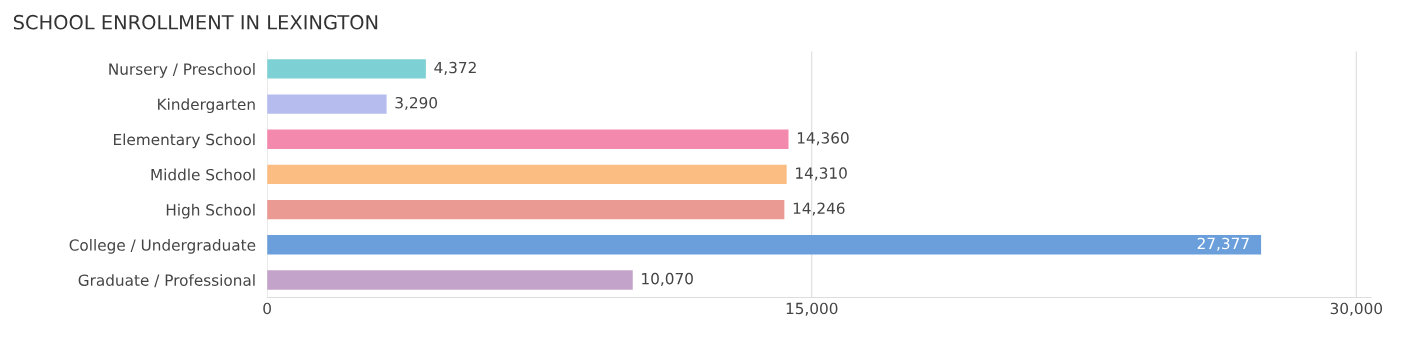 The width and height of the screenshot is (1406, 342). I want to click on x-tick-label: 15,000, so click(812, 309).